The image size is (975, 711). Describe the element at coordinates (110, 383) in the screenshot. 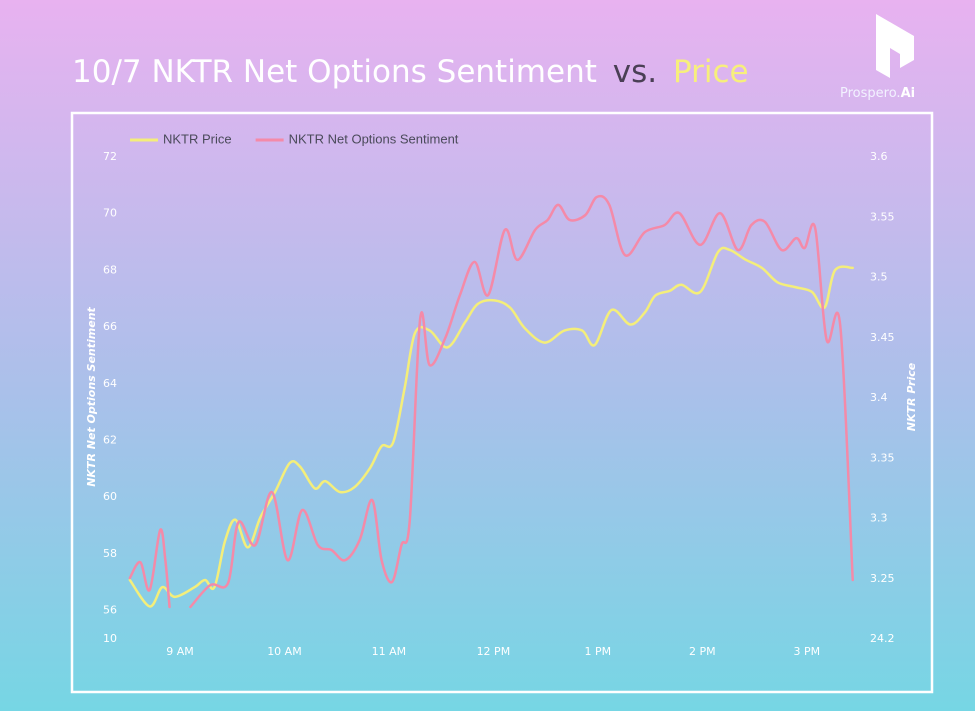

I see `y-tick-label: 64` at that location.